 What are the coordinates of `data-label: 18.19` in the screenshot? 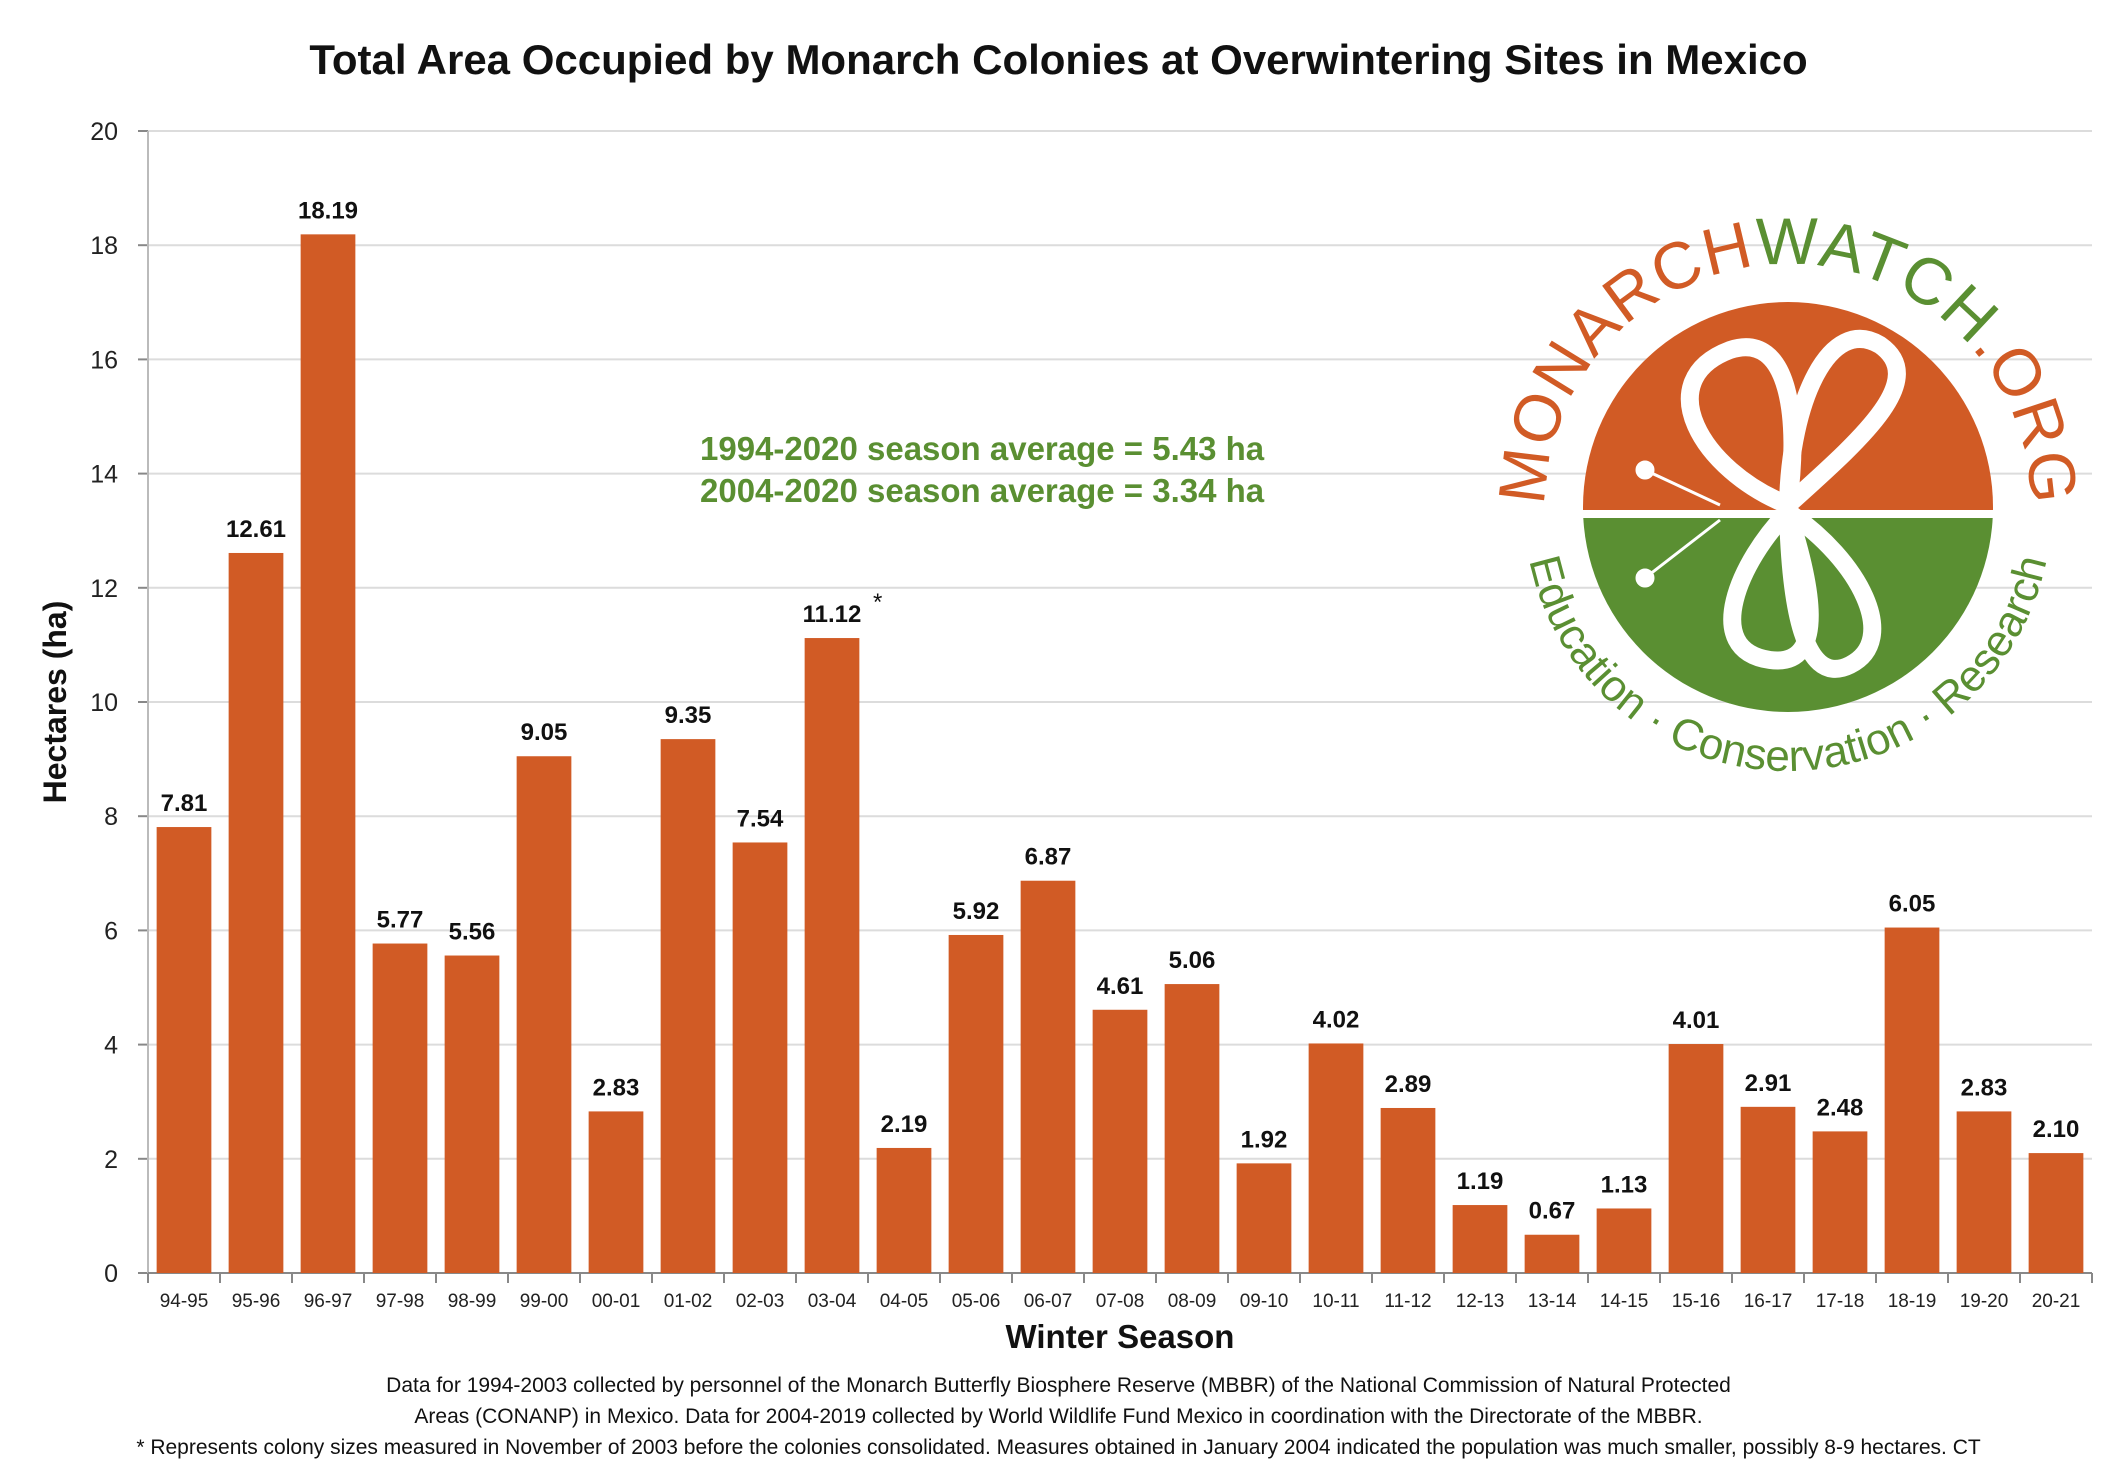 It's located at (328, 210).